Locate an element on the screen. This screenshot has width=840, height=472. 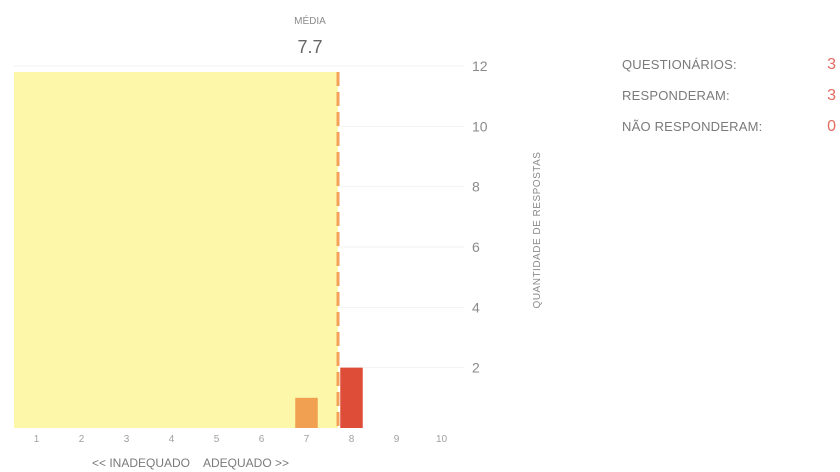
stat-responded: RESPONDERAM: 3 is located at coordinates (729, 102).